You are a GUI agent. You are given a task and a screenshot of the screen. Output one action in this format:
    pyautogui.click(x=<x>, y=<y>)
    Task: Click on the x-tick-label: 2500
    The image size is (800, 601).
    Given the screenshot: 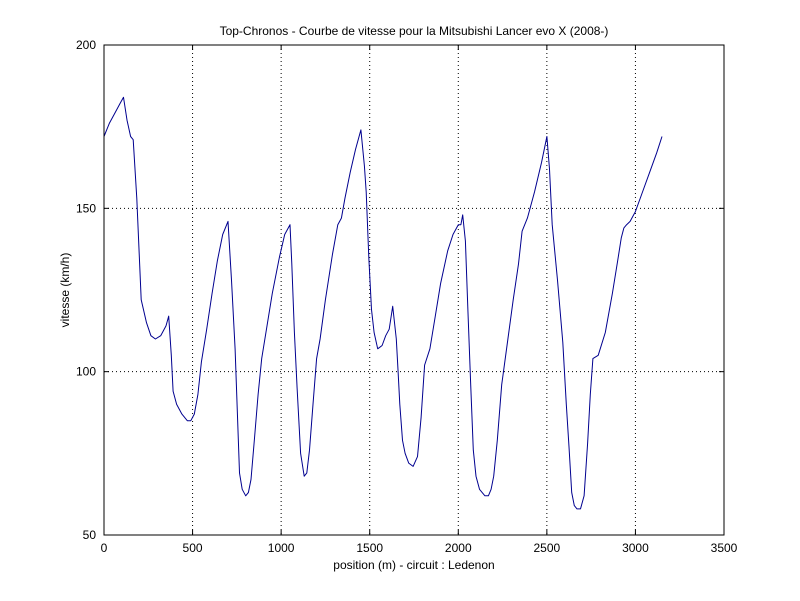 What is the action you would take?
    pyautogui.click(x=547, y=548)
    